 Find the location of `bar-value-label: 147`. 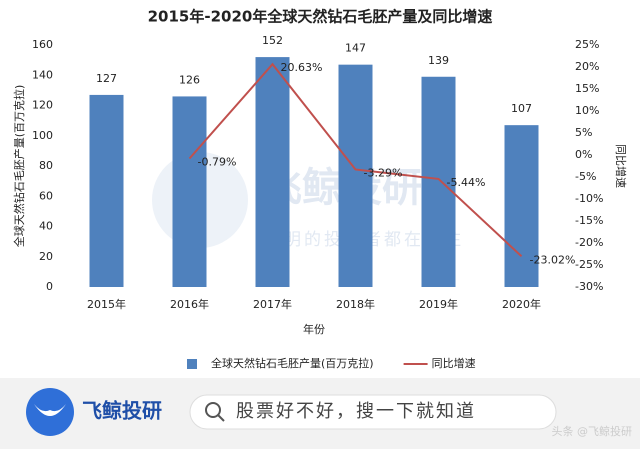

bar-value-label: 147 is located at coordinates (355, 48).